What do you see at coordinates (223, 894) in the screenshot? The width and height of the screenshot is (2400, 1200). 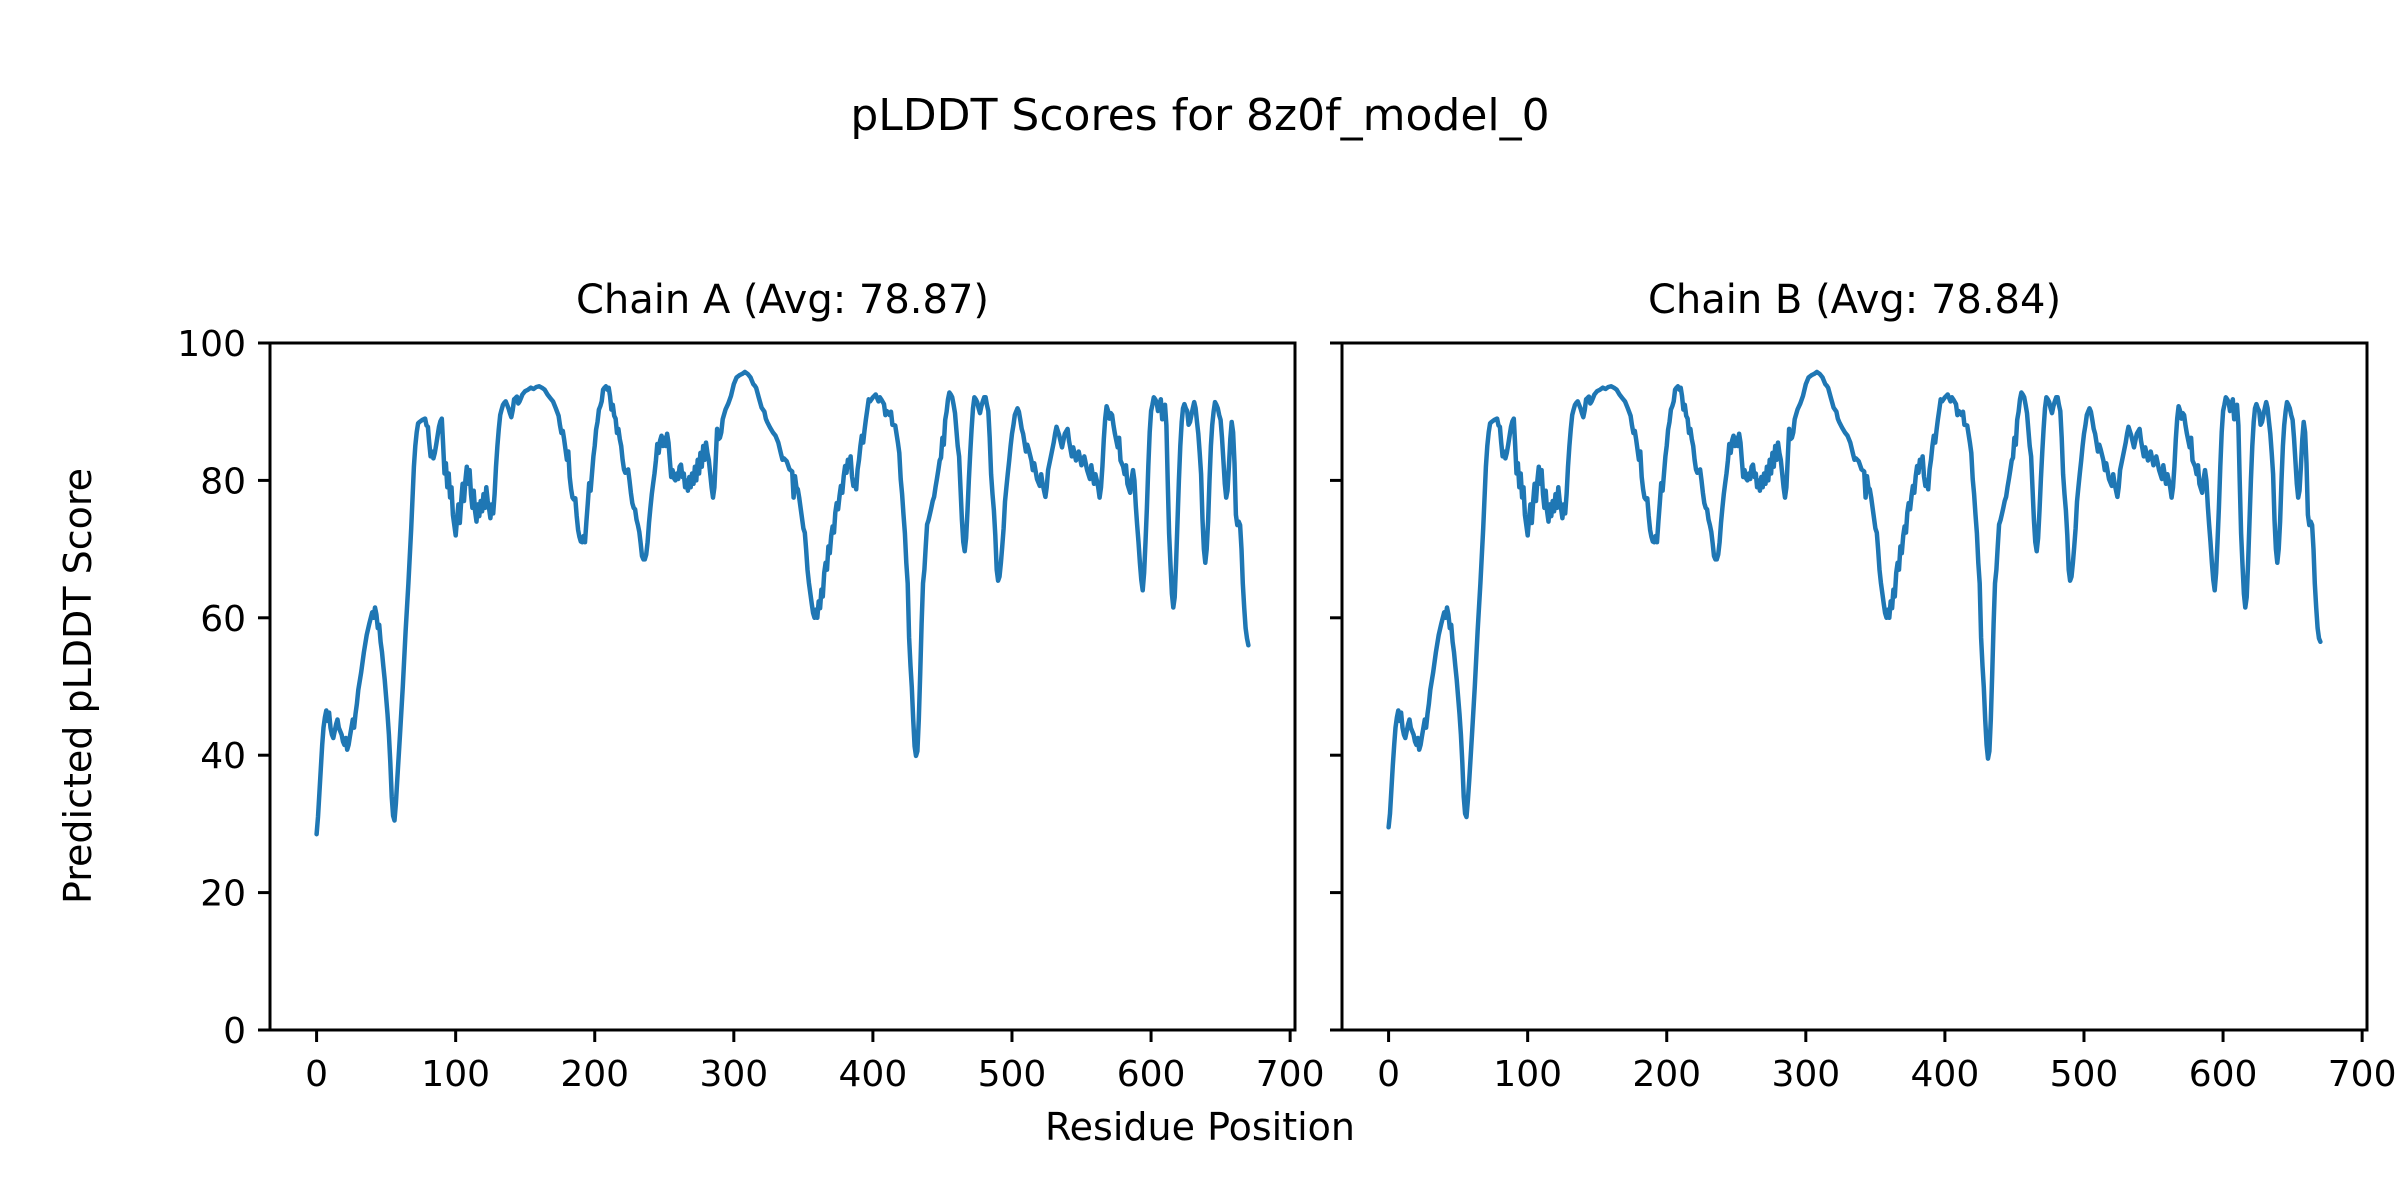 I see `y-tick-label: 20` at bounding box center [223, 894].